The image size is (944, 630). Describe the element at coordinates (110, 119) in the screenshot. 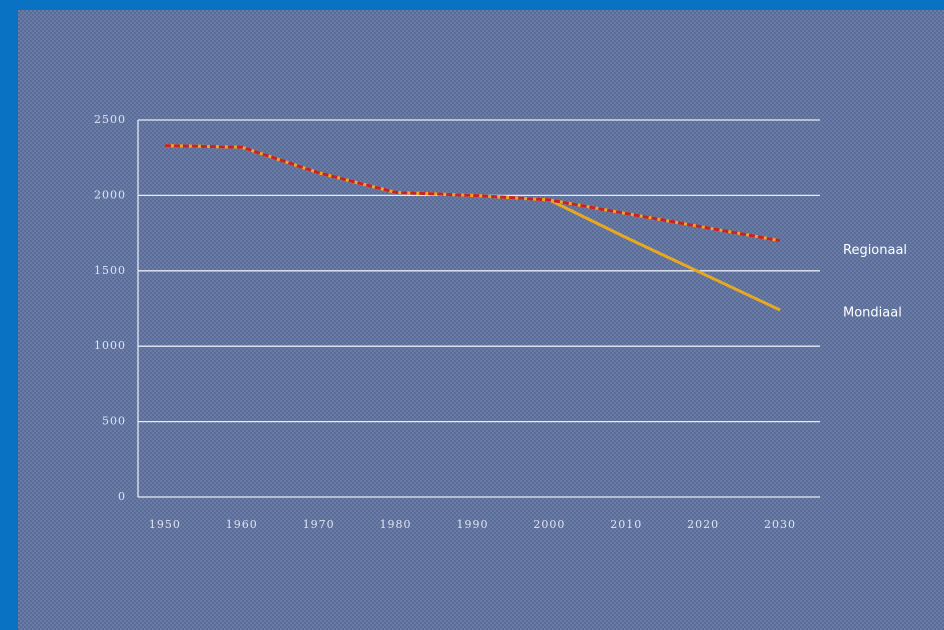

I see `y-tick-label: 2500` at that location.